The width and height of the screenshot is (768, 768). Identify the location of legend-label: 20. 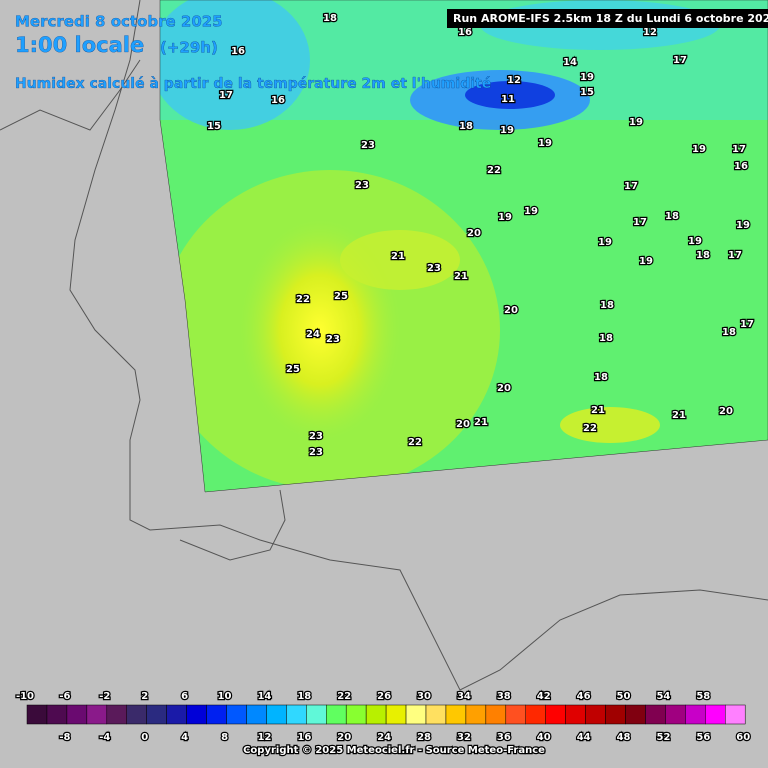
(344, 737).